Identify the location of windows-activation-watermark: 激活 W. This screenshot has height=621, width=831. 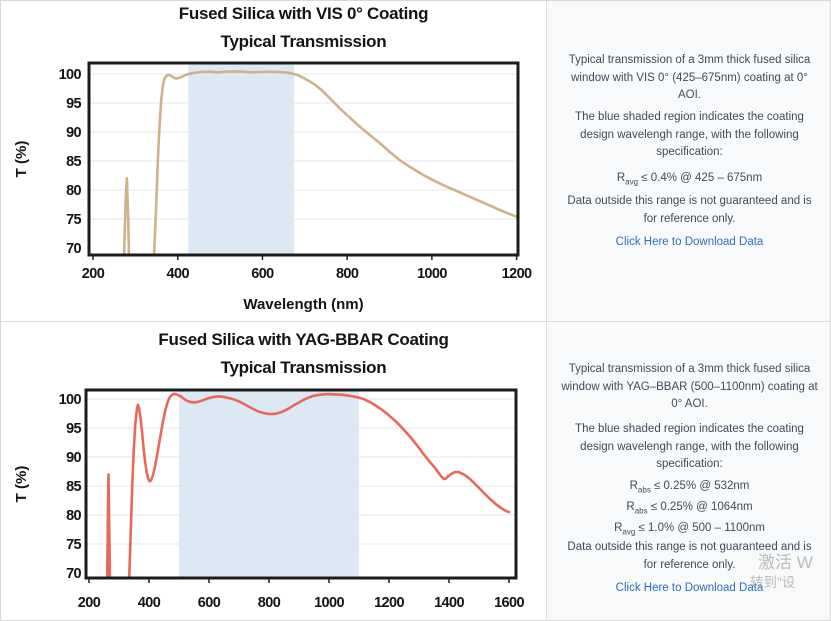
(785, 562).